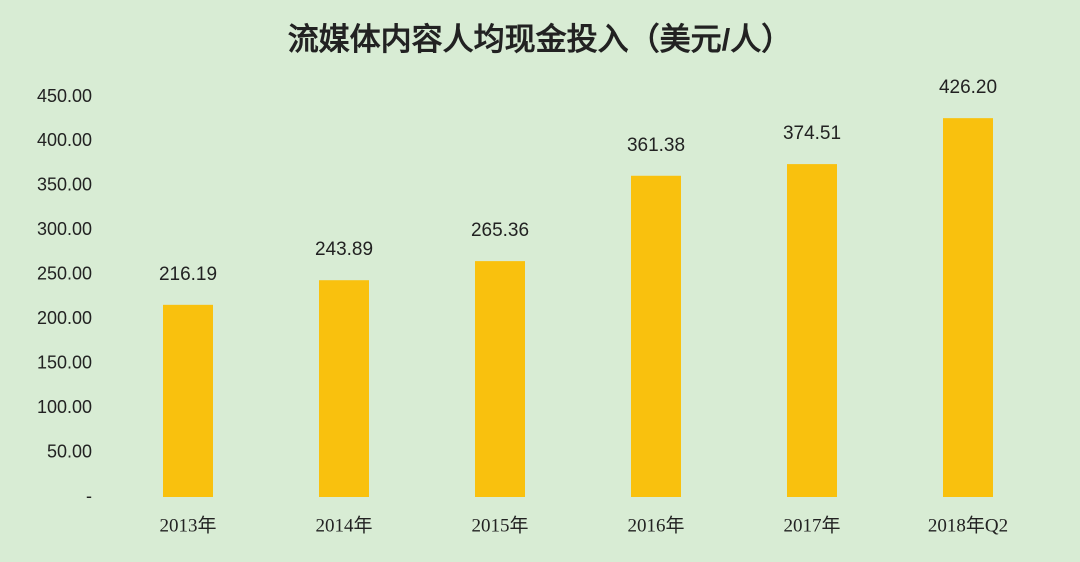  Describe the element at coordinates (69, 451) in the screenshot. I see `y-tick-label: 50.00` at that location.